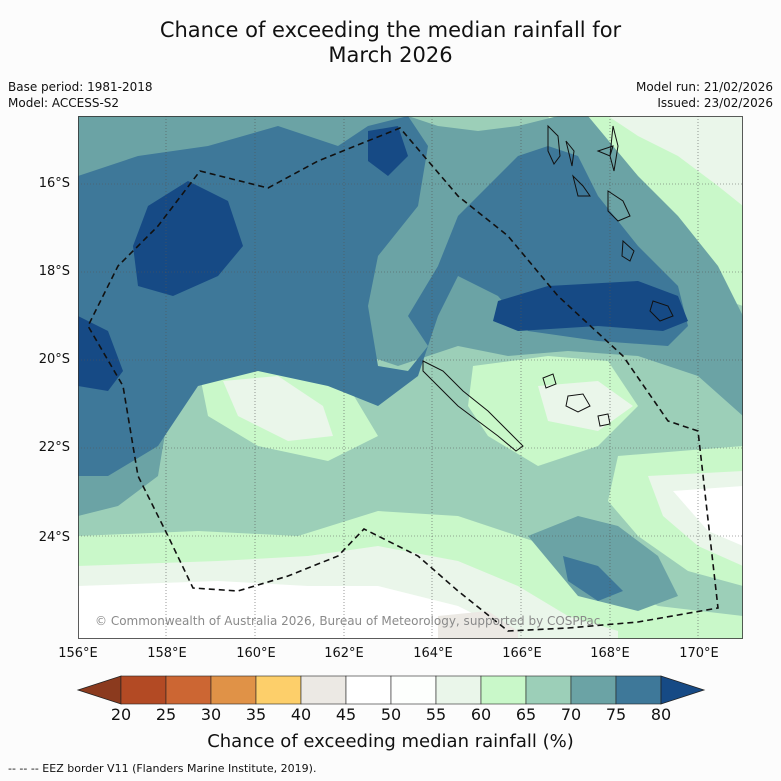 This screenshot has height=781, width=781. I want to click on region-80-east, so click(590, 306).